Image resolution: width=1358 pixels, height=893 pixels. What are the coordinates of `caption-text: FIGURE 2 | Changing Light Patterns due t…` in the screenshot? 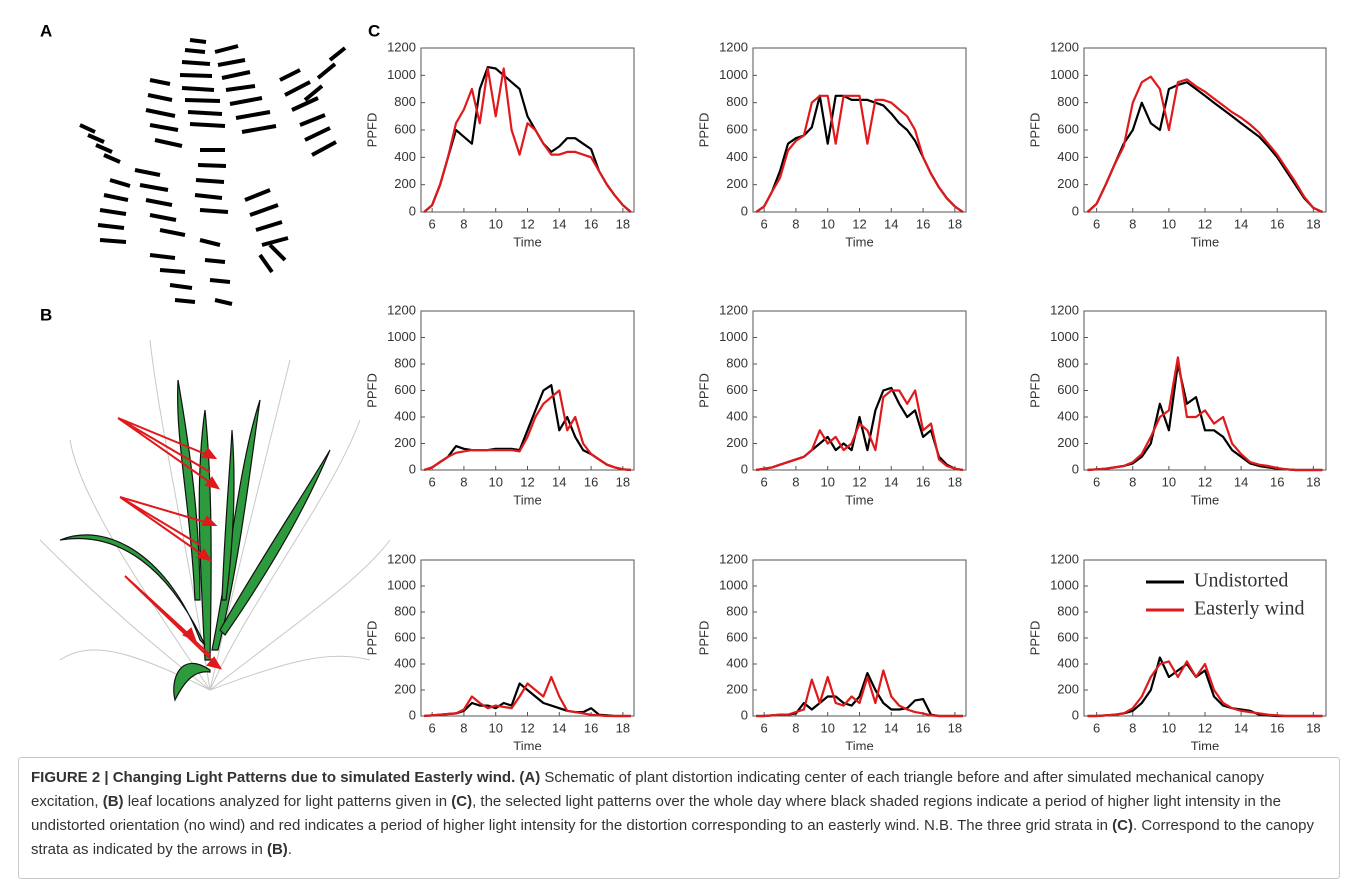 It's located at (286, 777).